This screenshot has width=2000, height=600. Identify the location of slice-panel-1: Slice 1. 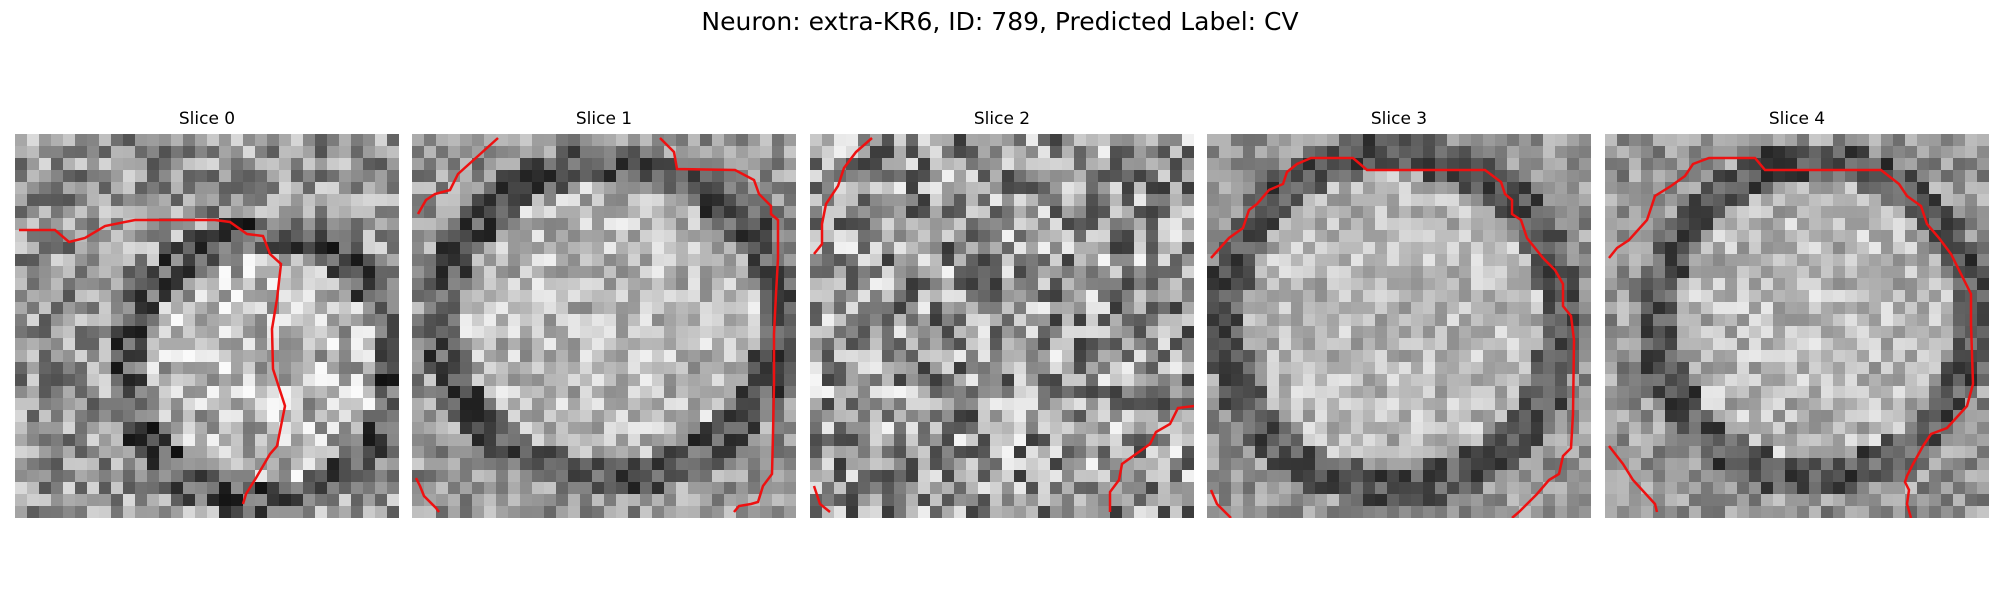
(604, 312).